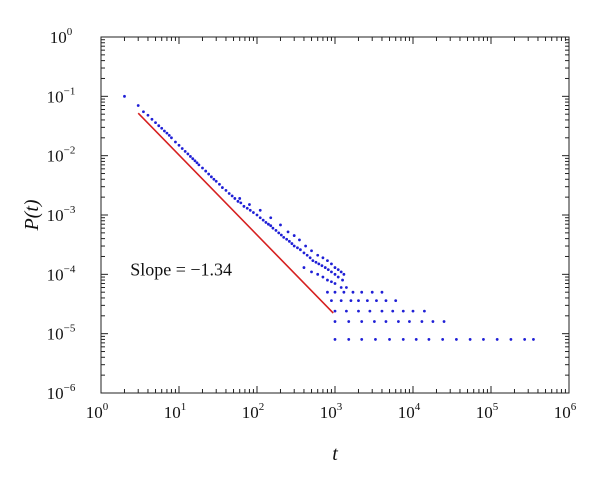  Describe the element at coordinates (253, 411) in the screenshot. I see `x-tick-label: 10²` at that location.